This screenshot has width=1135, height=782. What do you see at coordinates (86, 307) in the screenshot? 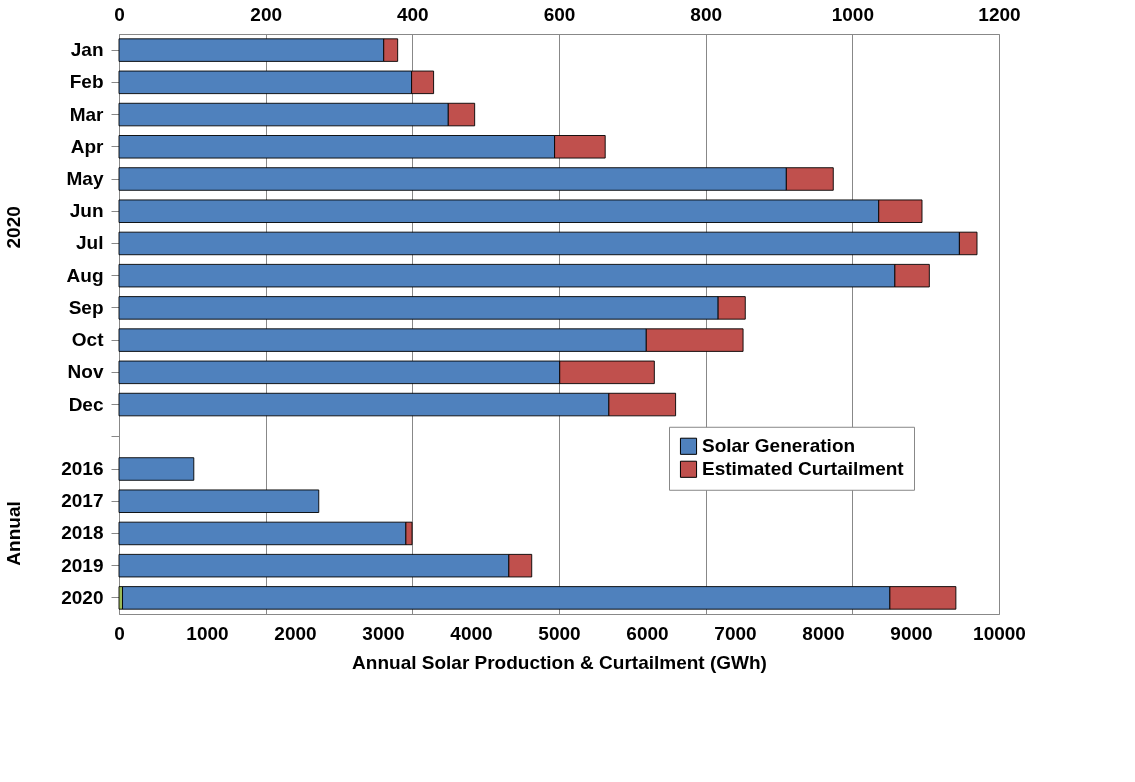
I see `y-tick-label: Sep` at bounding box center [86, 307].